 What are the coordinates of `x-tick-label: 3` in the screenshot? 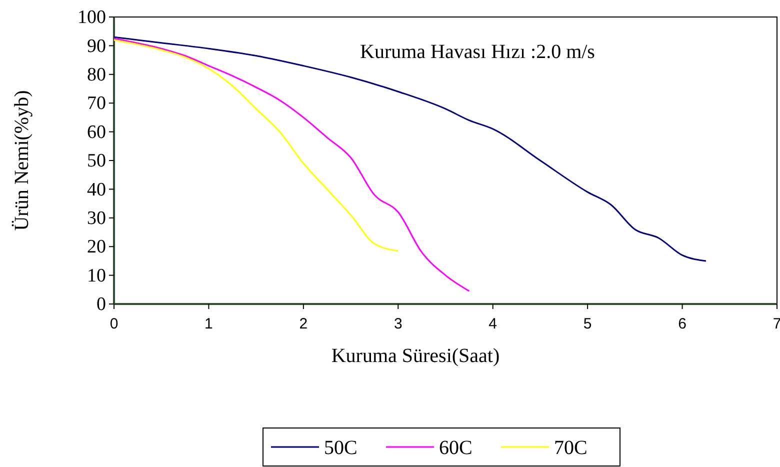 It's located at (398, 324).